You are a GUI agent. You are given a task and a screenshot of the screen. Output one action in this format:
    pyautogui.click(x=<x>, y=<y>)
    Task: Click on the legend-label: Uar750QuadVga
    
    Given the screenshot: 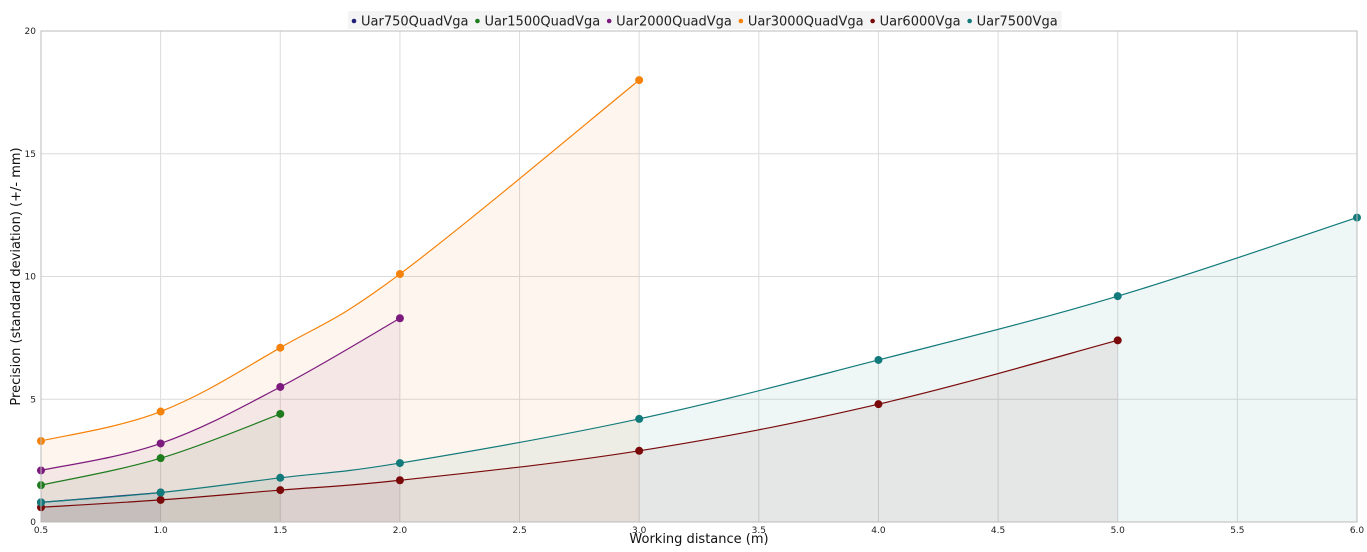 What is the action you would take?
    pyautogui.click(x=414, y=22)
    